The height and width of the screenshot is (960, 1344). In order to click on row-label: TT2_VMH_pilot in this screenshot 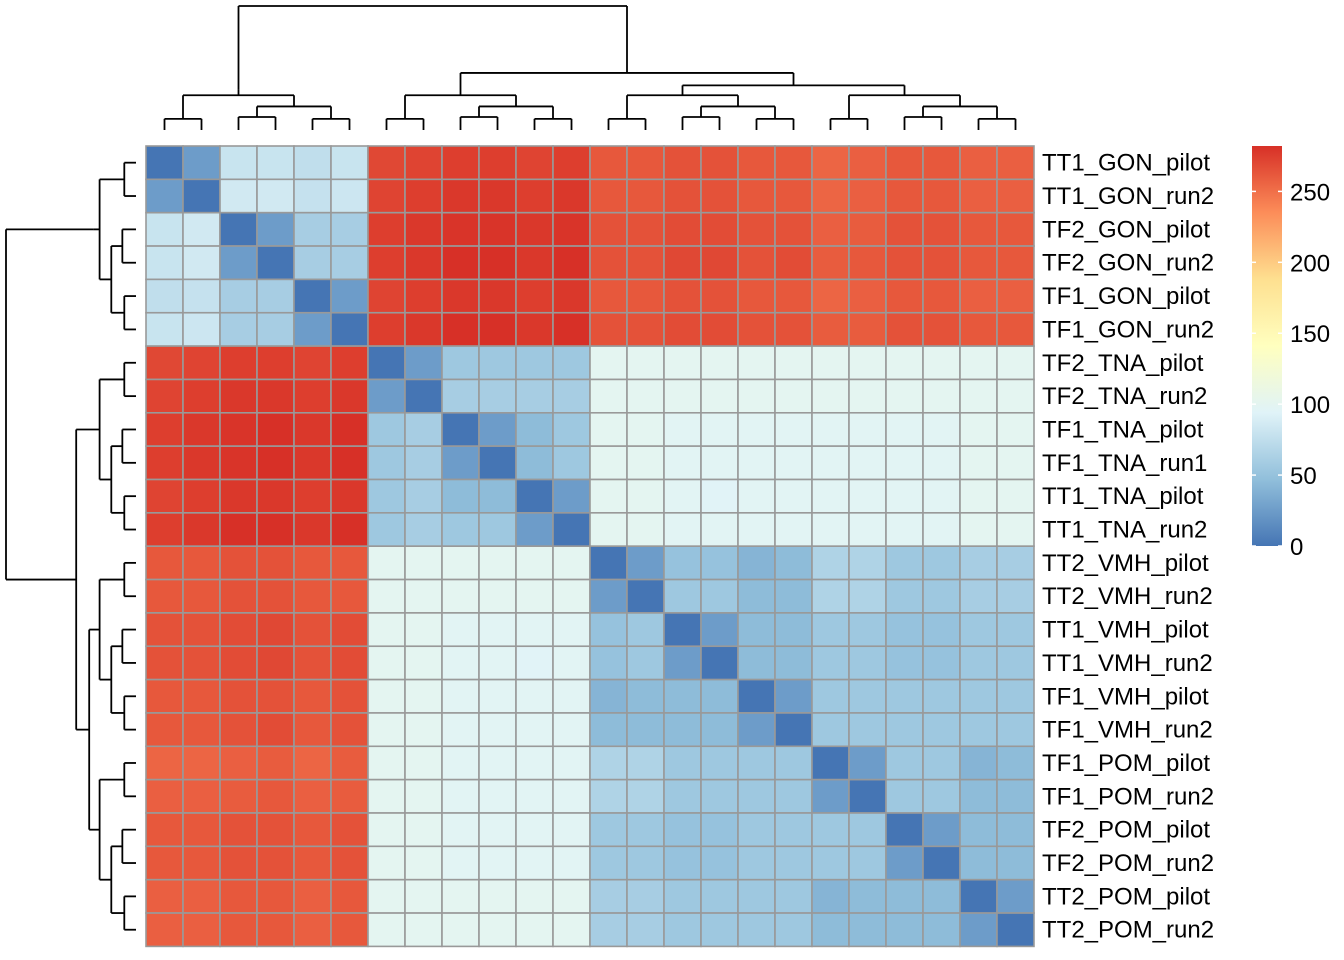, I will do `click(1125, 563)`.